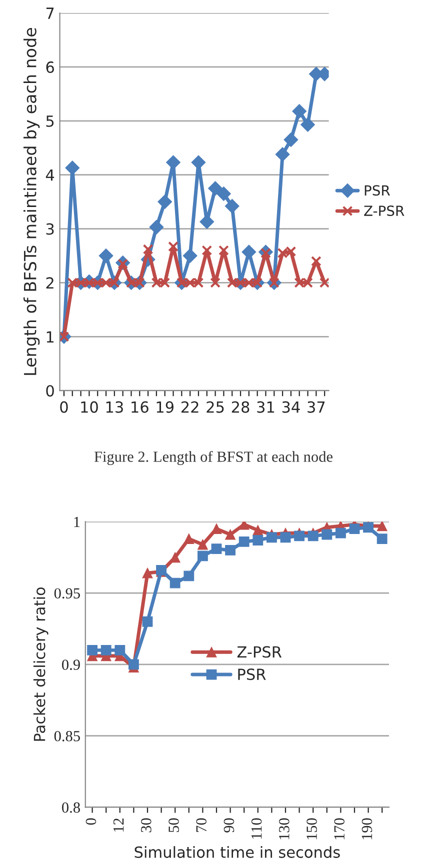  Describe the element at coordinates (71, 665) in the screenshot. I see `y-tick-label: 0.9` at that location.